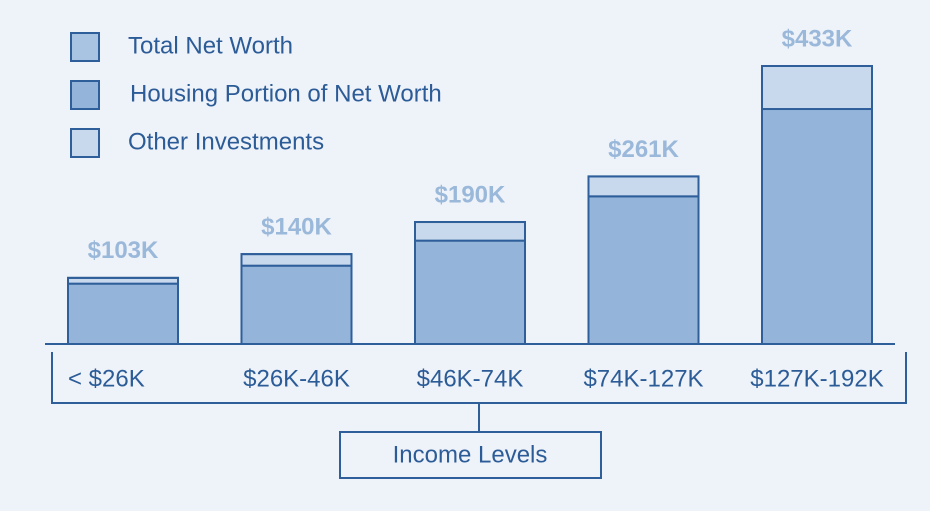  What do you see at coordinates (470, 378) in the screenshot?
I see `x-tick-label: $46K-74K` at bounding box center [470, 378].